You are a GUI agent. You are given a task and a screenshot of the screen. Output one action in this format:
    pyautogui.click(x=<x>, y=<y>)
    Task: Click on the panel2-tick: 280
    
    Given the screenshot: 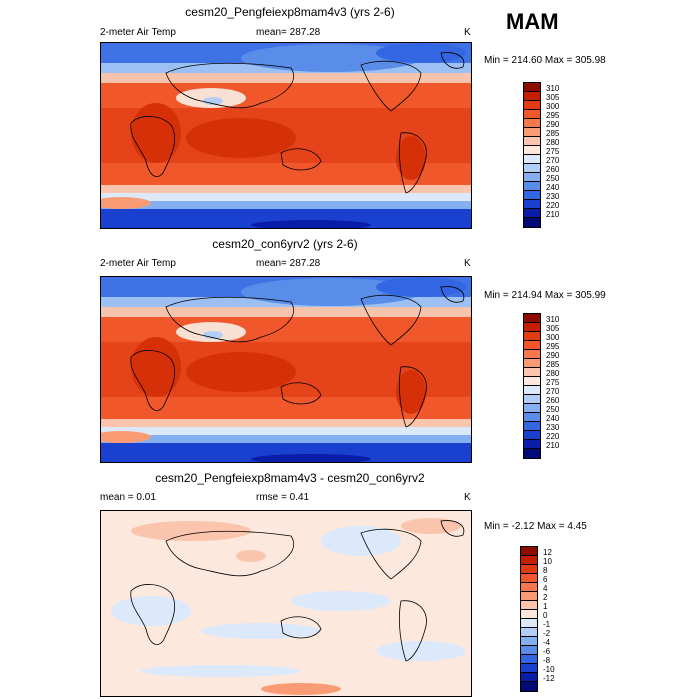 What is the action you would take?
    pyautogui.click(x=553, y=373)
    